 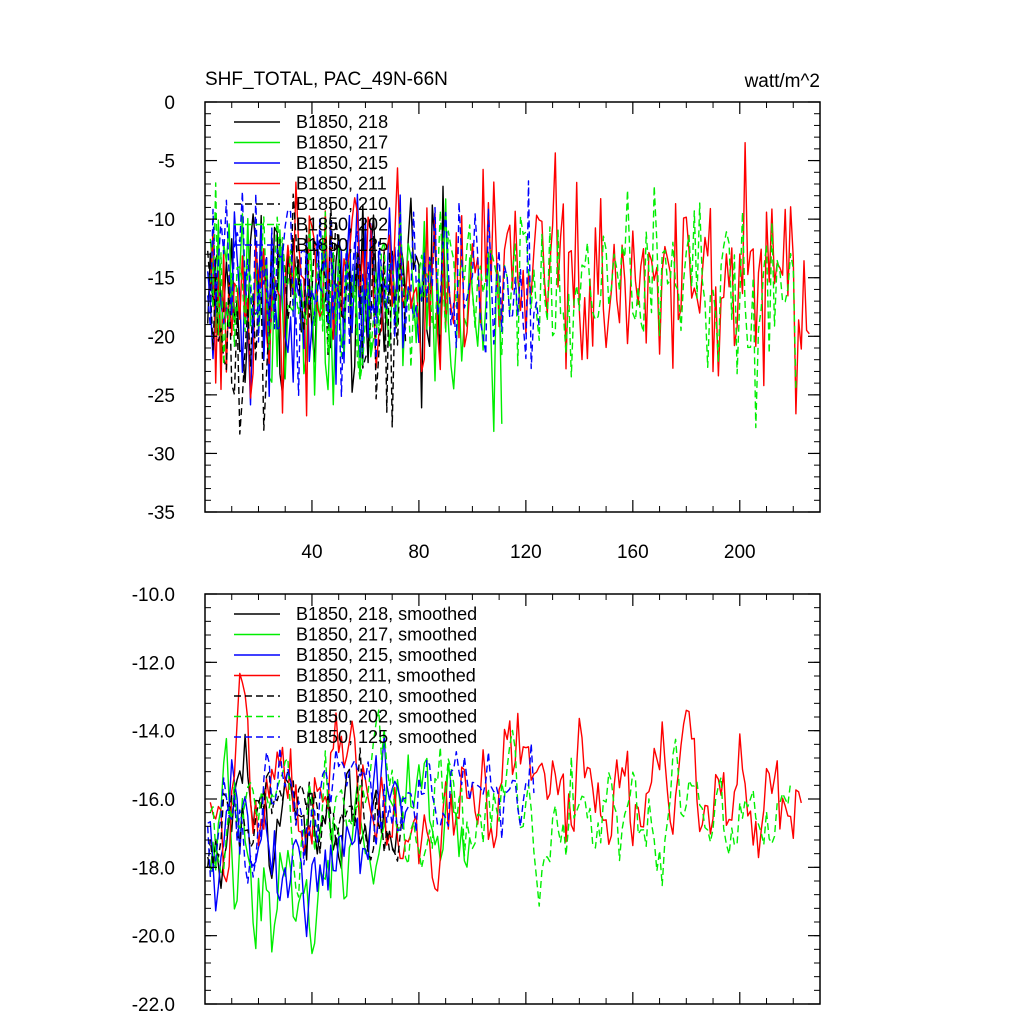 What do you see at coordinates (342, 163) in the screenshot?
I see `top-legend-label: B1850, 215` at bounding box center [342, 163].